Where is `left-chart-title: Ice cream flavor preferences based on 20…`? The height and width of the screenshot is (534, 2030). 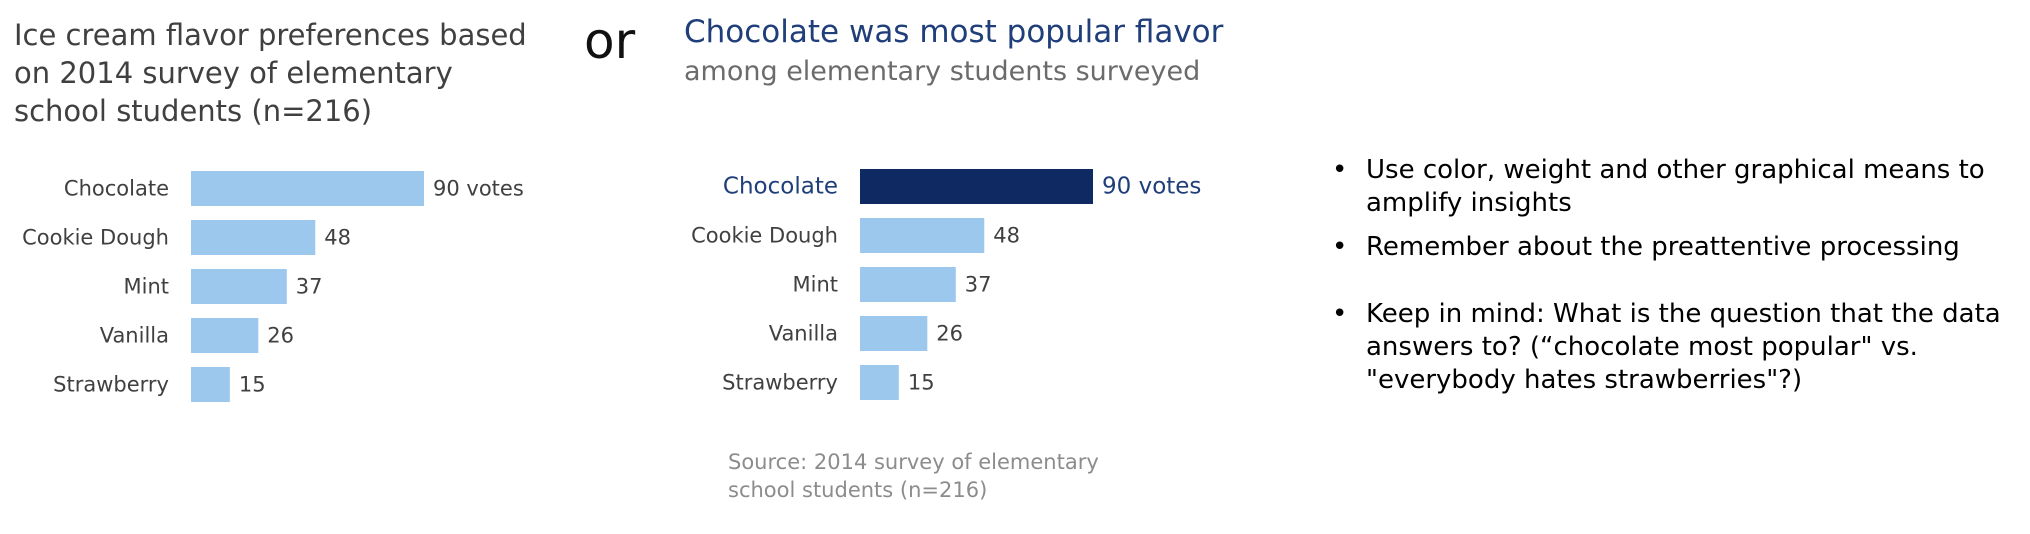
left-chart-title: Ice cream flavor preferences based on 20… is located at coordinates (270, 73).